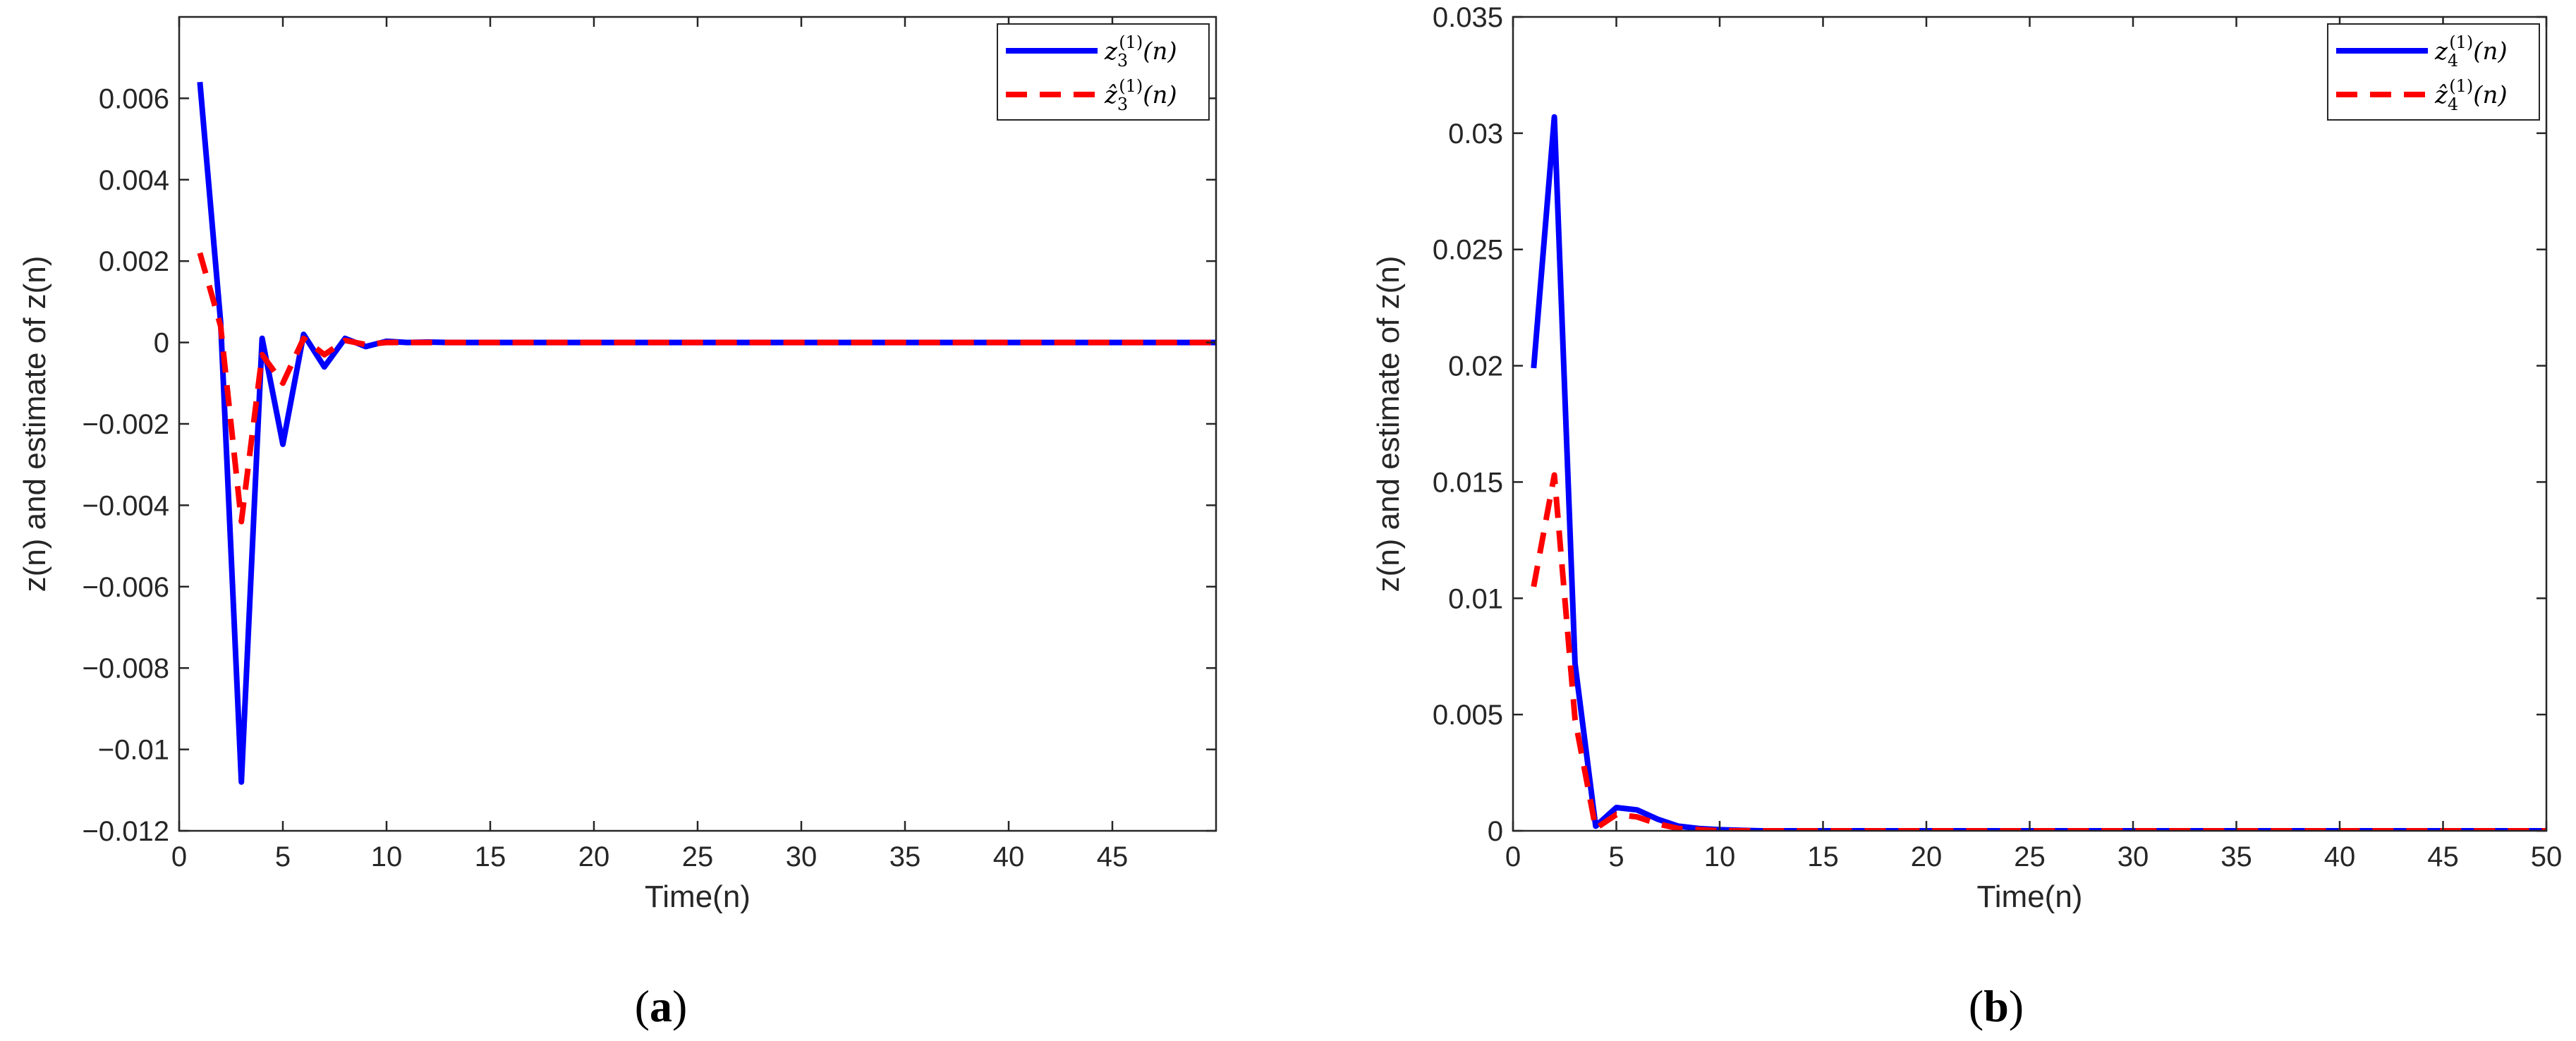 The width and height of the screenshot is (2576, 1041). I want to click on legend: z3(1)(n) ẑ3(1)(n), so click(1103, 72).